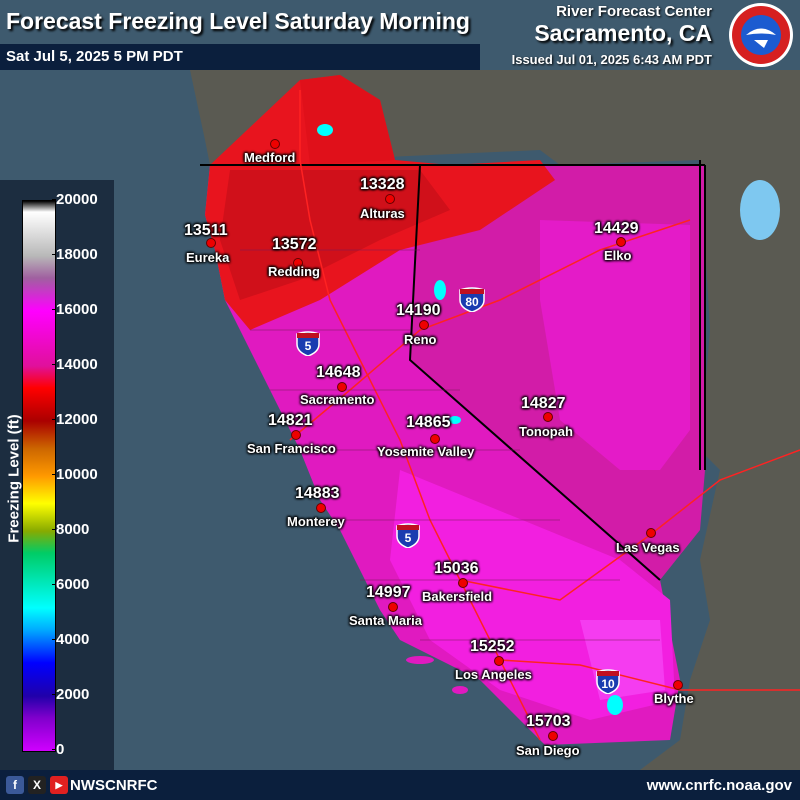 Image resolution: width=800 pixels, height=800 pixels. Describe the element at coordinates (75, 309) in the screenshot. I see `legend-tick-label: 16000` at that location.